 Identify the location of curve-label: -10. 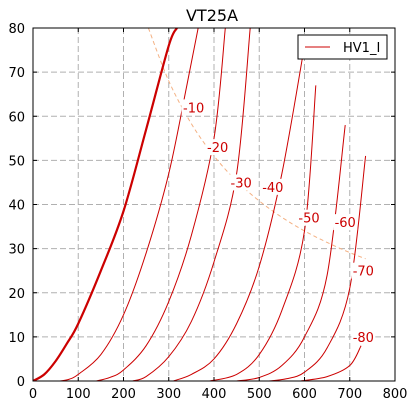
(193, 108).